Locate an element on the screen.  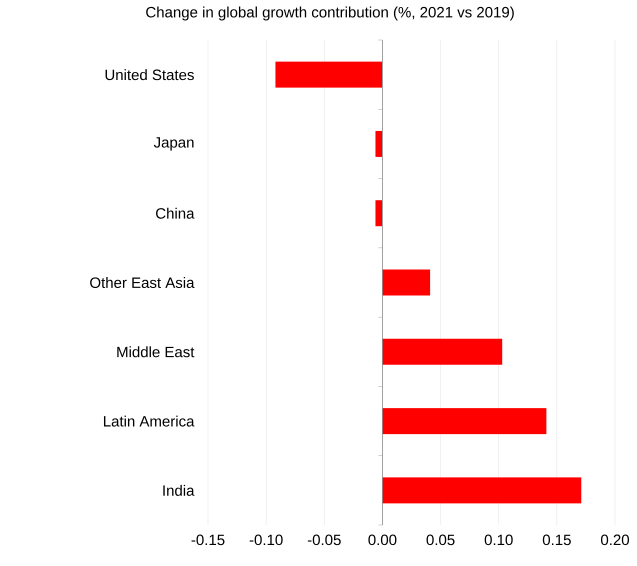
x-tick-label: -0.10 is located at coordinates (266, 540).